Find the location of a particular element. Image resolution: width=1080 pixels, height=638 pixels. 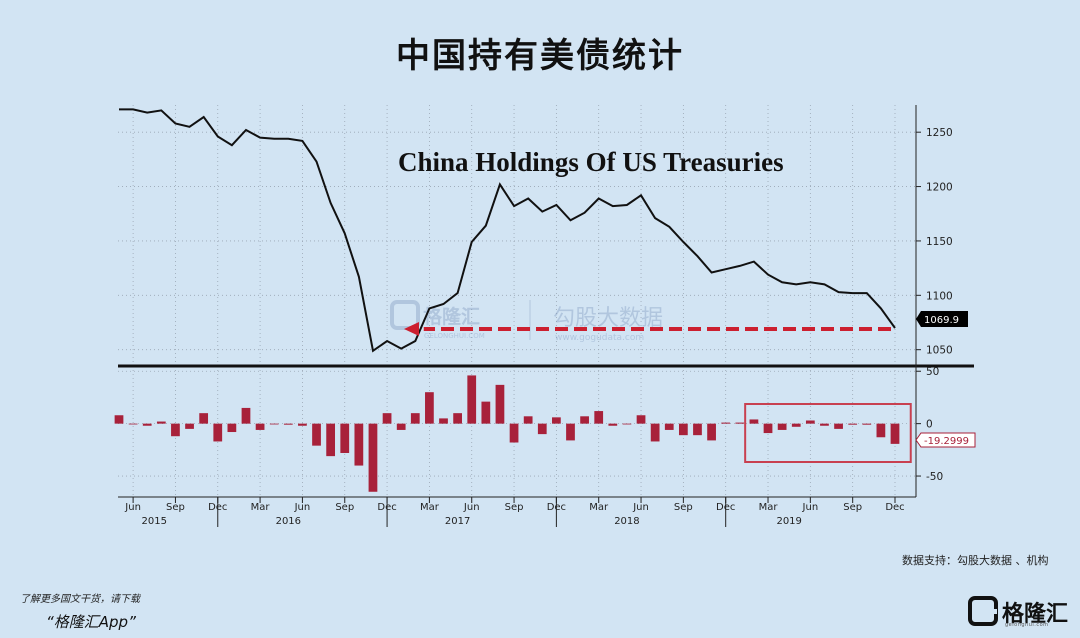

watermark: 格隆汇 GELONGHUI.COM 勾股大数据 www.gogudata.com is located at coordinates (526, 321).